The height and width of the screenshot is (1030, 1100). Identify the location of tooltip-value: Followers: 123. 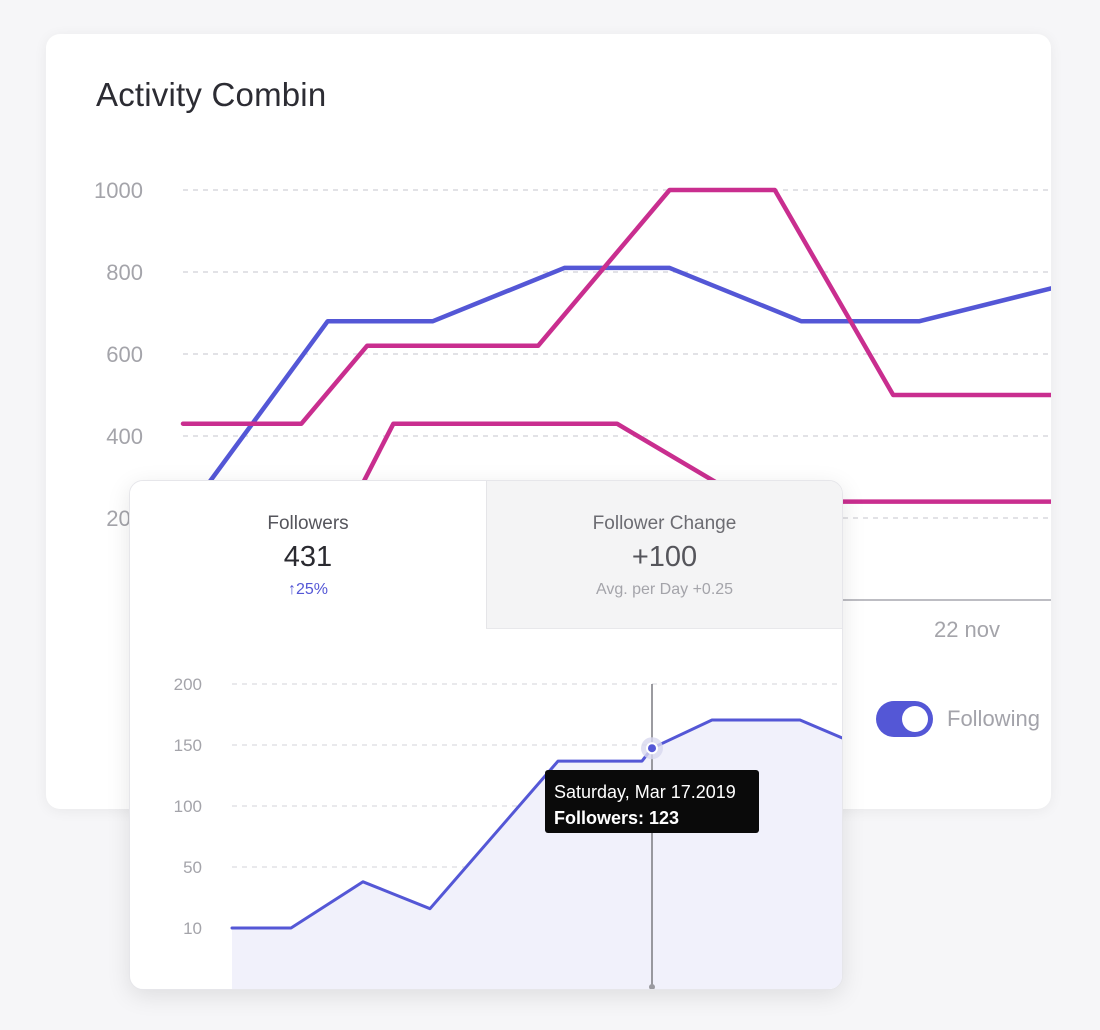
(617, 818).